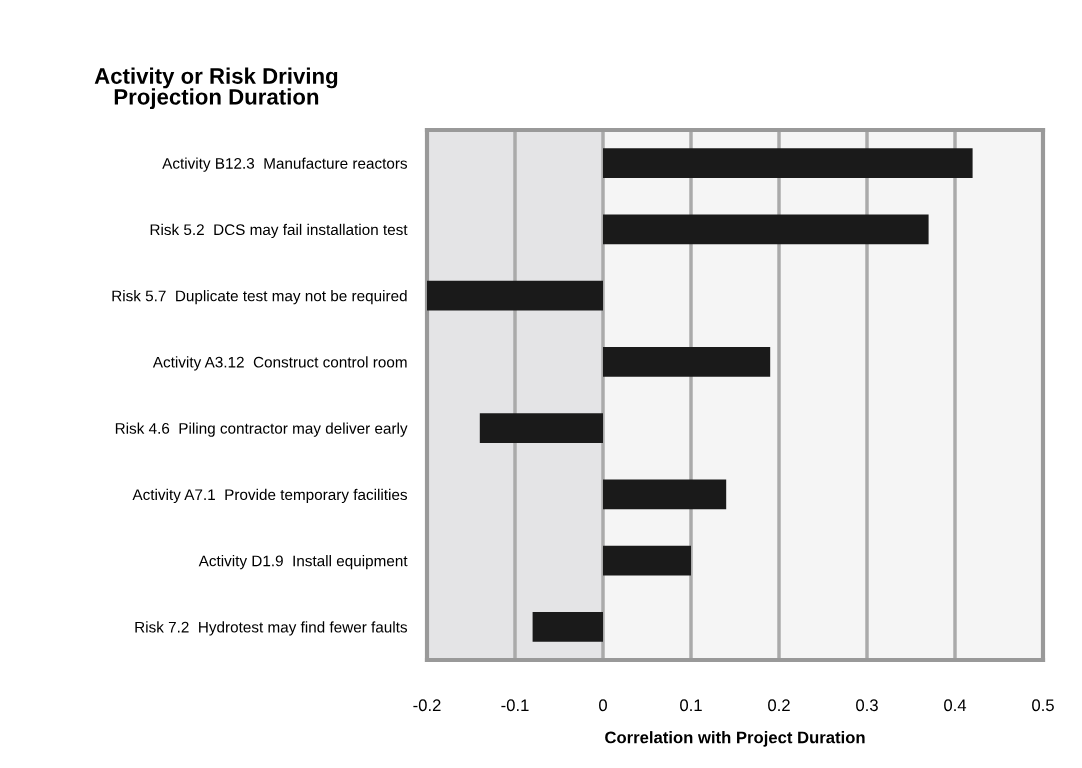 This screenshot has height=768, width=1082. What do you see at coordinates (285, 164) in the screenshot?
I see `y-tick-label: Activity B12.3 Manufacture reactors` at bounding box center [285, 164].